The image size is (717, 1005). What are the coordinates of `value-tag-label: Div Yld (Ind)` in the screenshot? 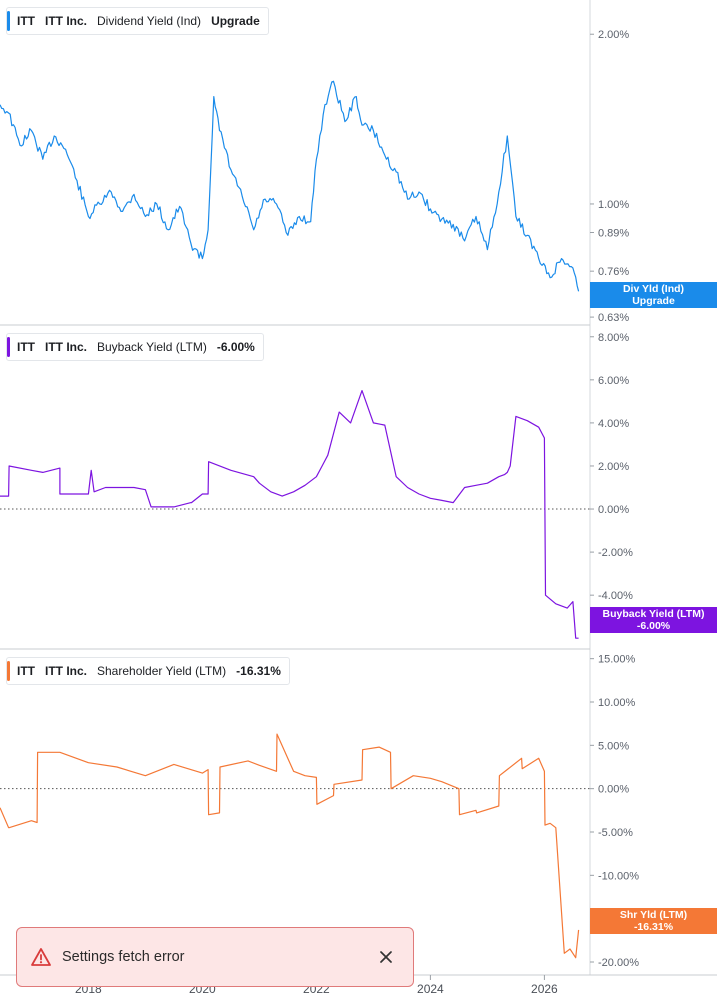 It's located at (653, 289).